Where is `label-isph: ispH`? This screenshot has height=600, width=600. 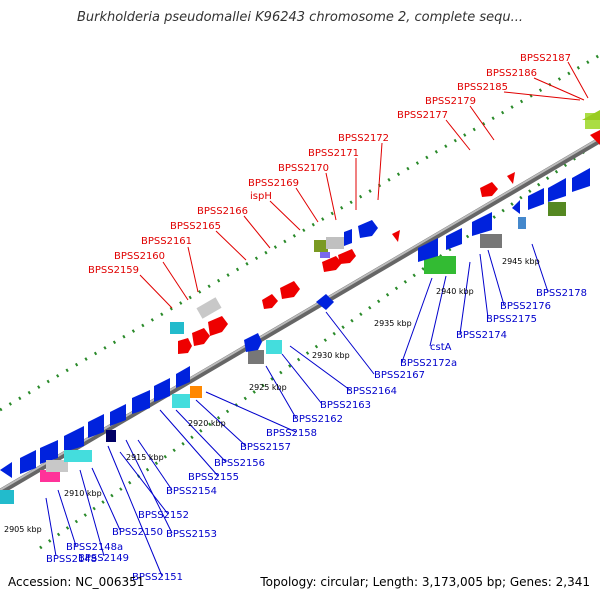 label-isph: ispH is located at coordinates (261, 196).